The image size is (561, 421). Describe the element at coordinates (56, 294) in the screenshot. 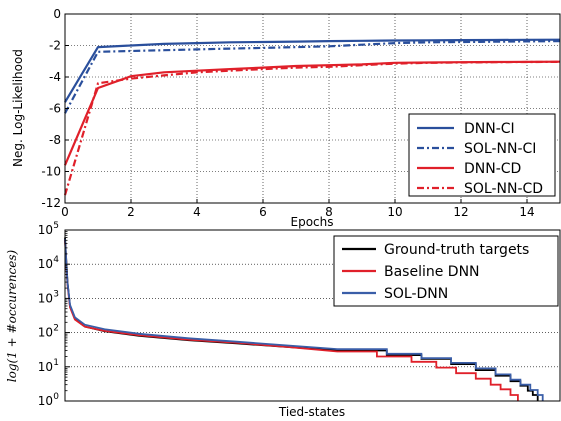

I see `bottom-y-tick-exponent: 3` at that location.